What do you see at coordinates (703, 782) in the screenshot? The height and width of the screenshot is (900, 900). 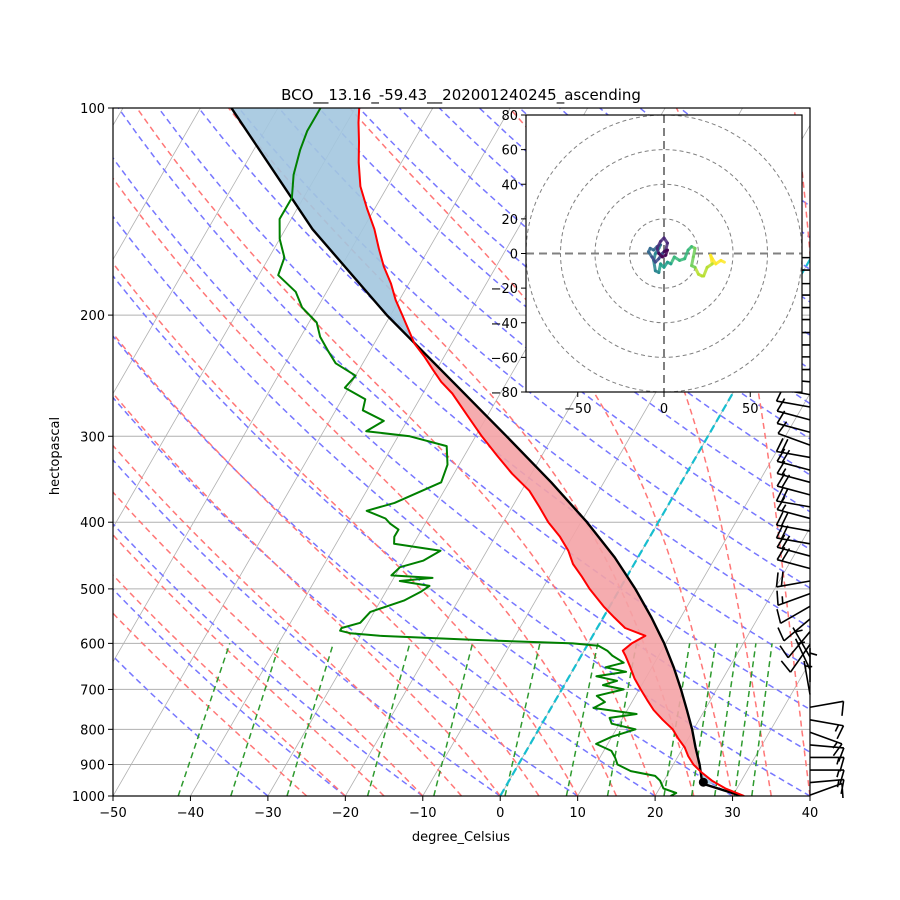 I see `surface-parcel-marker` at bounding box center [703, 782].